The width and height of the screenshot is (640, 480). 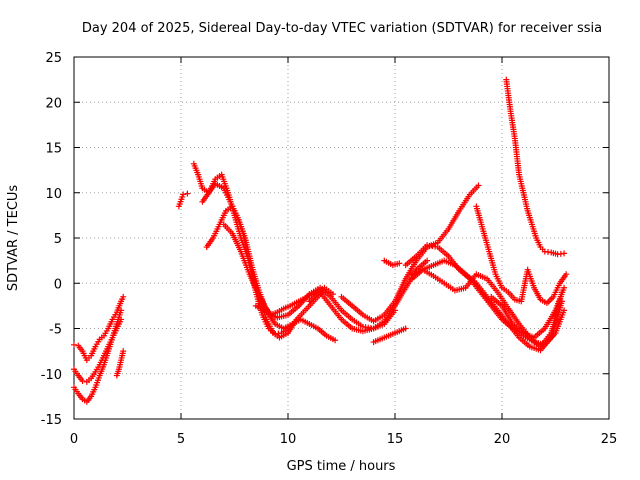 I want to click on y-tick-label: 20, so click(x=53, y=103).